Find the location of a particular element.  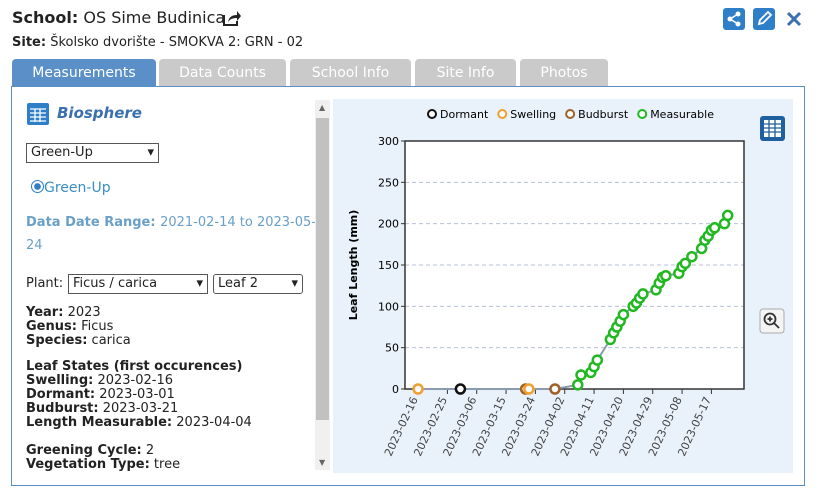

date-range-label: Data Date Range: is located at coordinates (91, 222).